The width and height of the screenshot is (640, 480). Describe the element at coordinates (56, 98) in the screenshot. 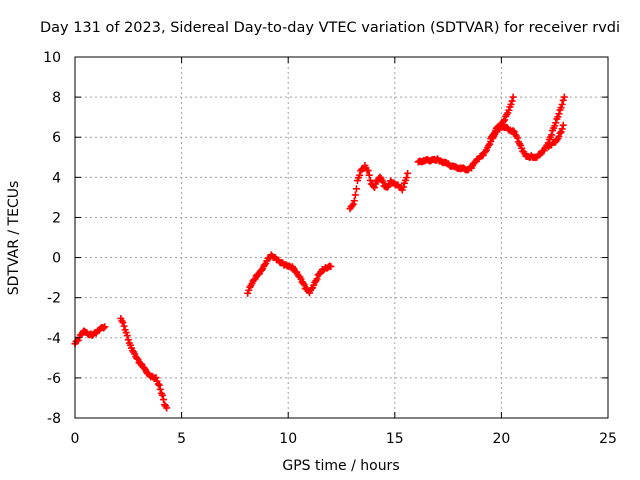

I see `y-tick-label: 8` at that location.